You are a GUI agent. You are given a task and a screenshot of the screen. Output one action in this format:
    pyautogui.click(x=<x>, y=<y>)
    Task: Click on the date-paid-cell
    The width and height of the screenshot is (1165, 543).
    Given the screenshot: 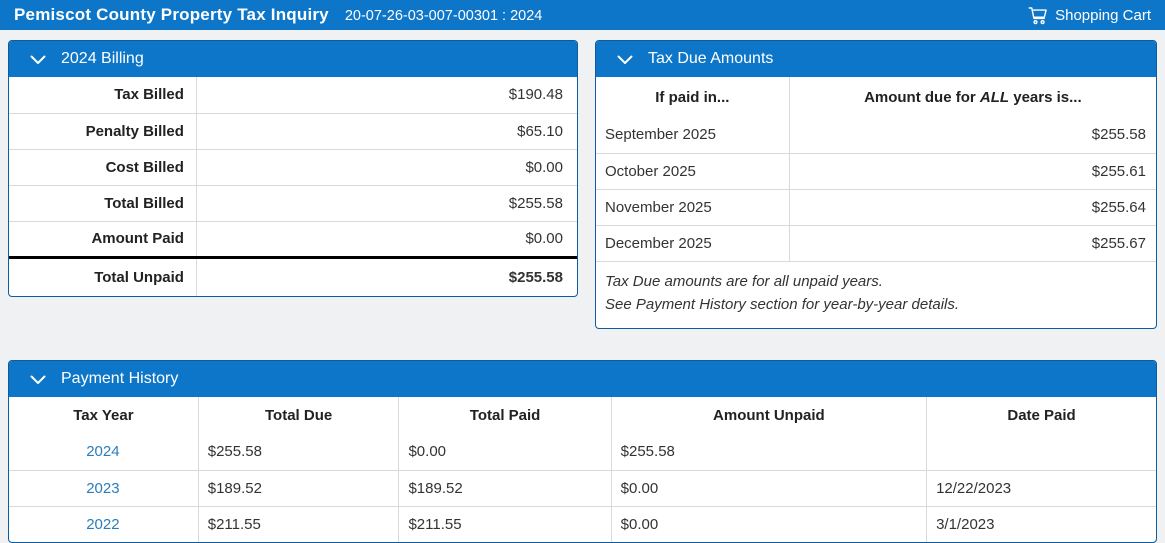 What is the action you would take?
    pyautogui.click(x=1041, y=452)
    